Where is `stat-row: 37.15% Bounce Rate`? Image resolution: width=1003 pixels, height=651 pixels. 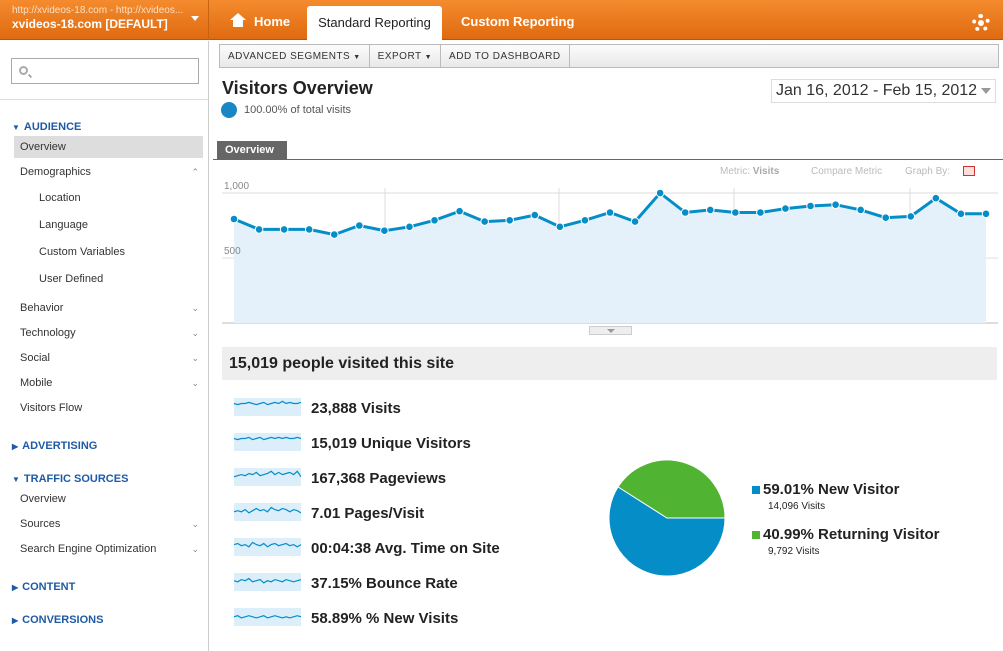
stat-row: 37.15% Bounce Rate is located at coordinates (414, 583).